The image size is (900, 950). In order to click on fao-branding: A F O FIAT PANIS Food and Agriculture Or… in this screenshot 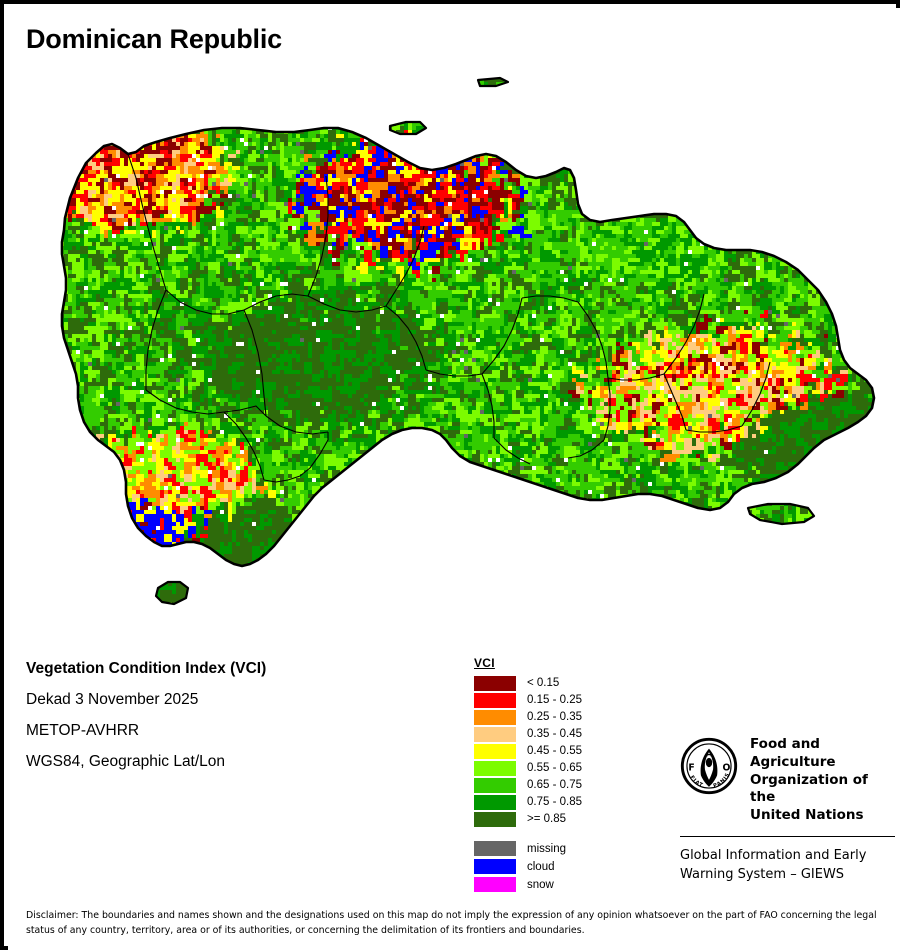, I will do `click(787, 810)`.